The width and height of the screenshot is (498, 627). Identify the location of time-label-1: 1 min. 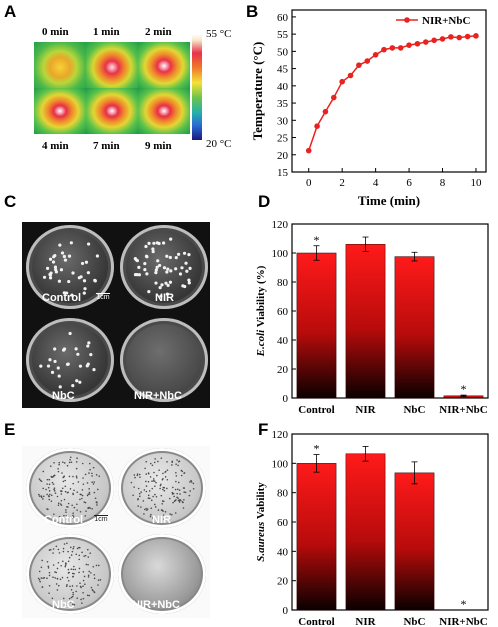
(106, 32).